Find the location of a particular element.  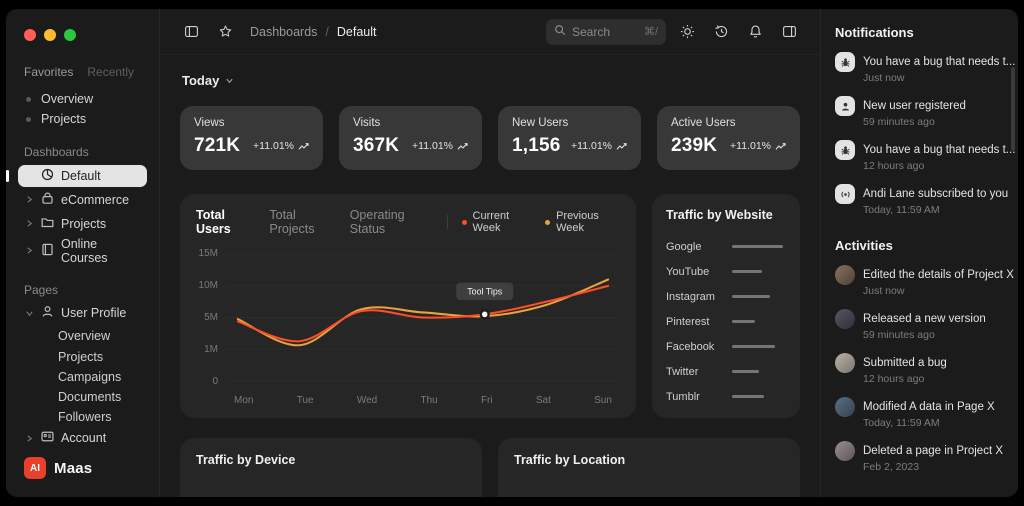

site-row-pinterest: Pinterest is located at coordinates (726, 321).